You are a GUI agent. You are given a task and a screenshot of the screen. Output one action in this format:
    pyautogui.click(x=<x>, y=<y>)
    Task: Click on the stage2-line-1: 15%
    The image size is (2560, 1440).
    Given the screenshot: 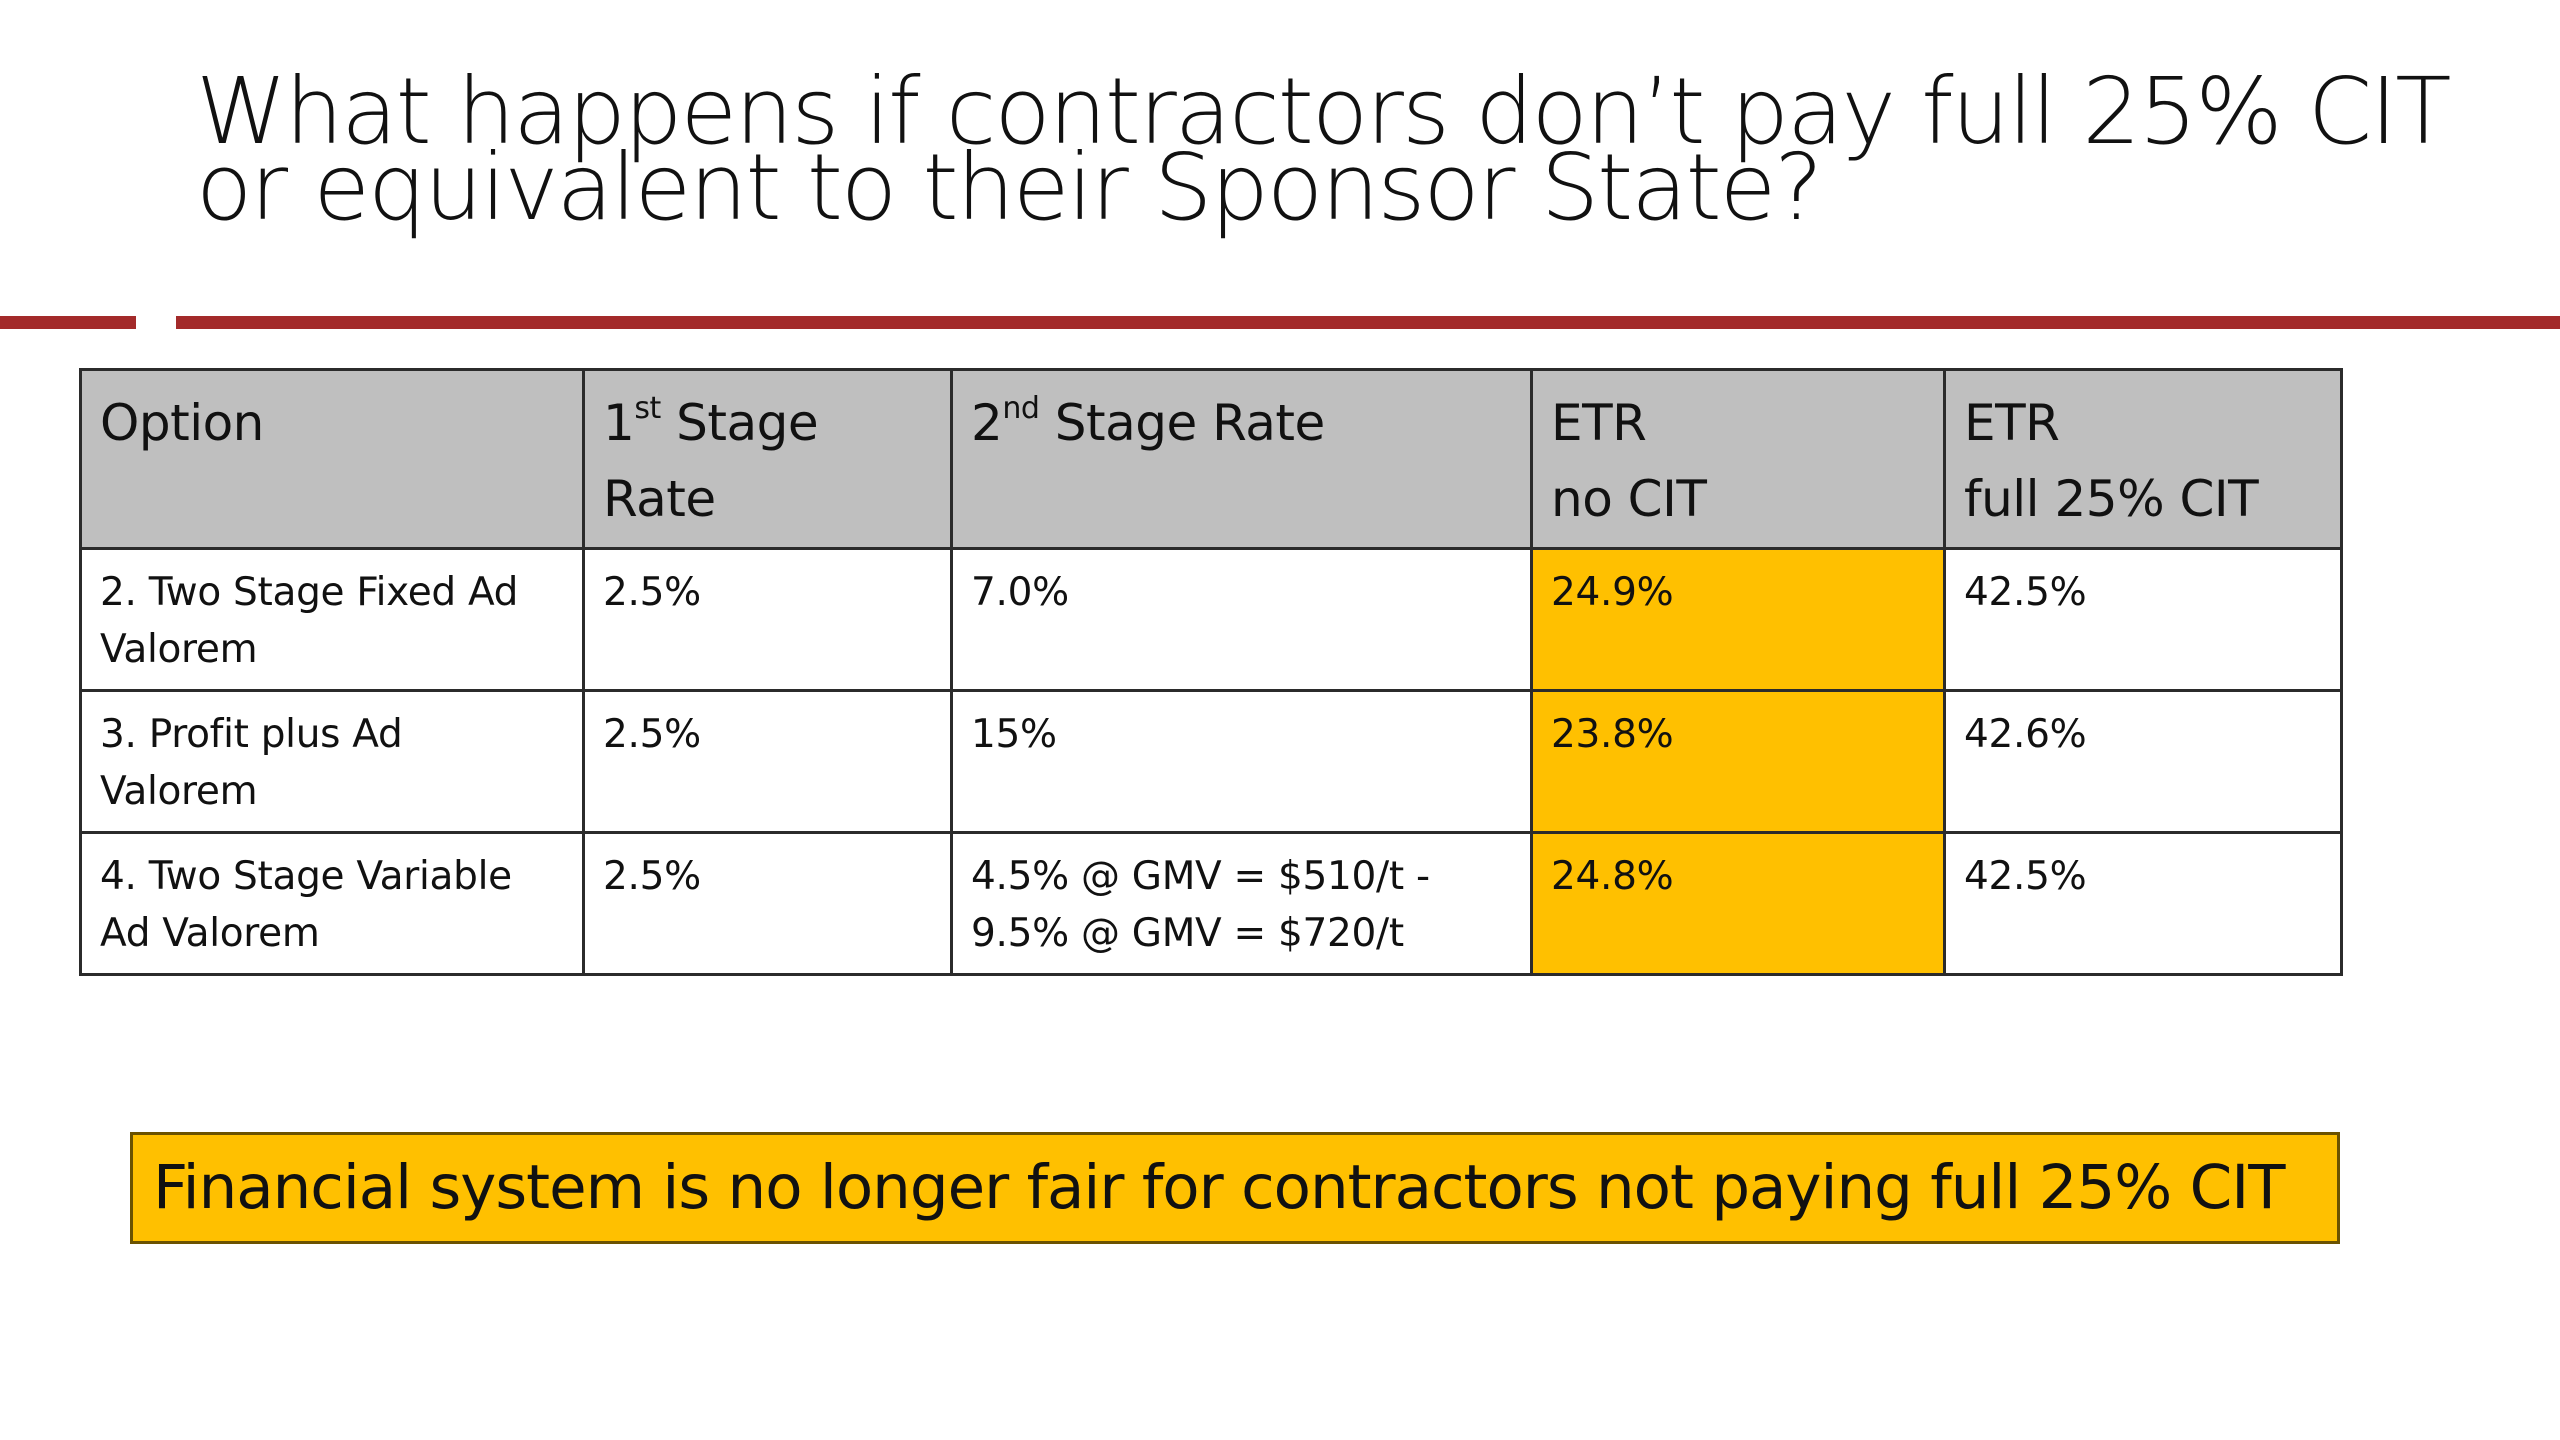 What is the action you would take?
    pyautogui.click(x=1014, y=734)
    